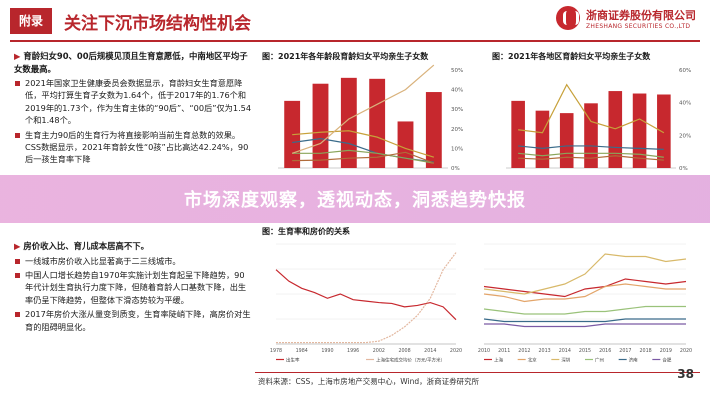 The image size is (710, 400). I want to click on tick-label: 2019, so click(666, 351).